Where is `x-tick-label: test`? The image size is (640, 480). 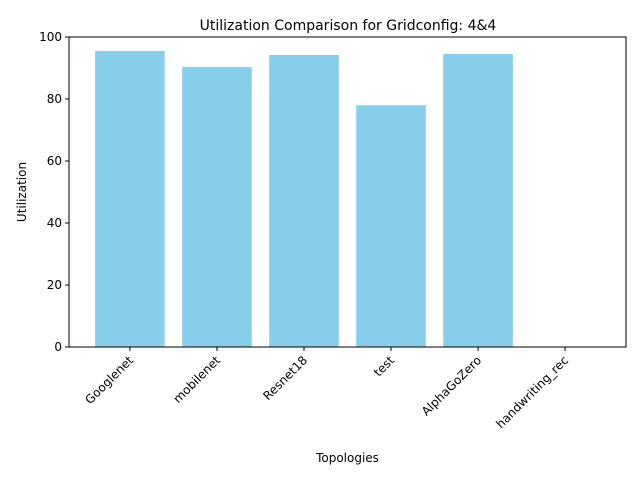
x-tick-label: test is located at coordinates (384, 366).